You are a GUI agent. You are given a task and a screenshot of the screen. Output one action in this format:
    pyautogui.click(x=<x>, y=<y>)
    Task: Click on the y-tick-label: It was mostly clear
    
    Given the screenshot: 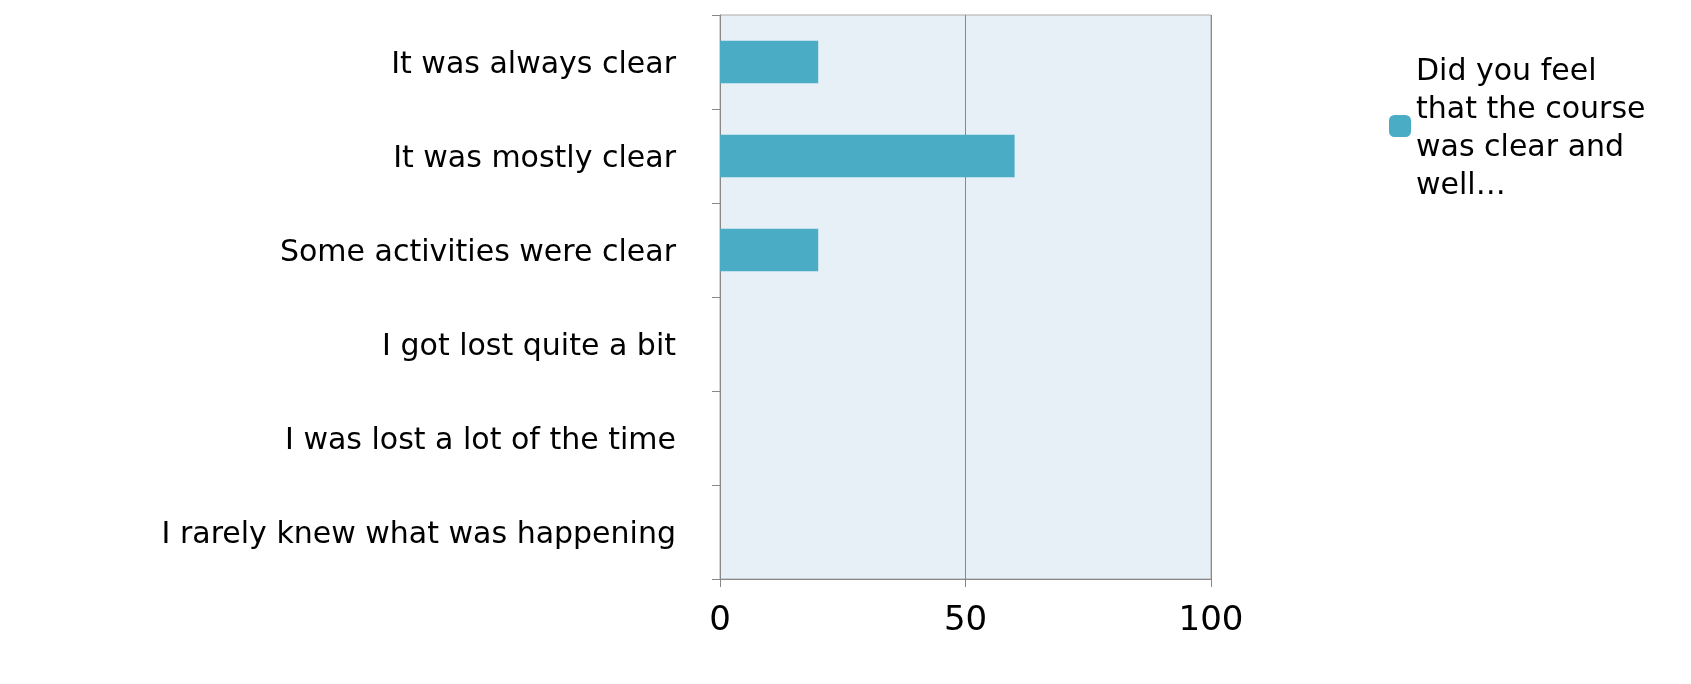 What is the action you would take?
    pyautogui.click(x=535, y=156)
    